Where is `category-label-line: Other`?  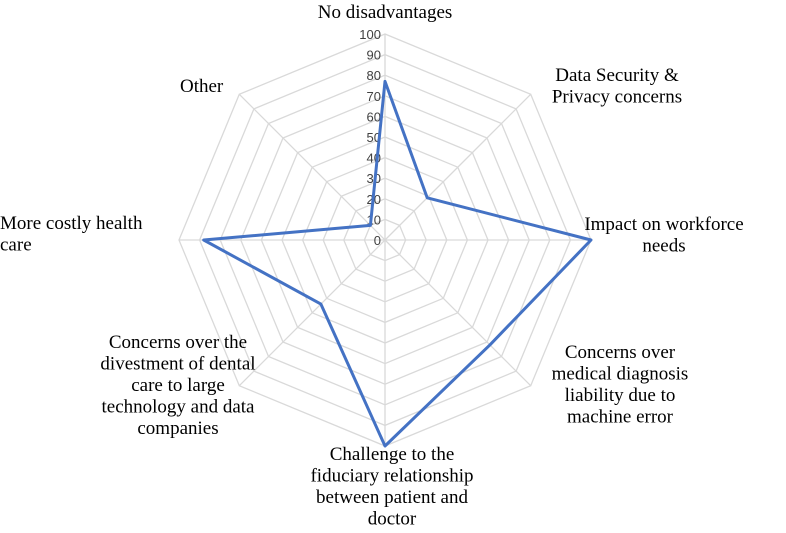
category-label-line: Other is located at coordinates (202, 86).